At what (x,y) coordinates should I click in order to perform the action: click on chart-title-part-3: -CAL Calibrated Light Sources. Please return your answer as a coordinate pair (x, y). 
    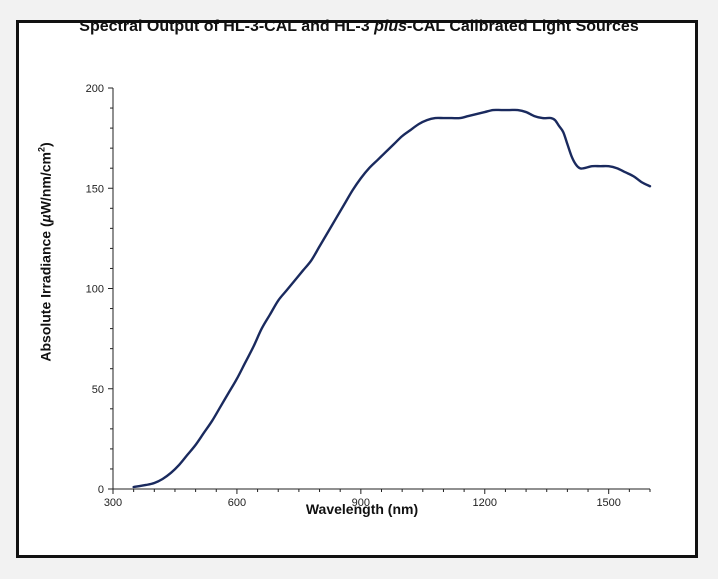
    Looking at the image, I should click on (522, 26).